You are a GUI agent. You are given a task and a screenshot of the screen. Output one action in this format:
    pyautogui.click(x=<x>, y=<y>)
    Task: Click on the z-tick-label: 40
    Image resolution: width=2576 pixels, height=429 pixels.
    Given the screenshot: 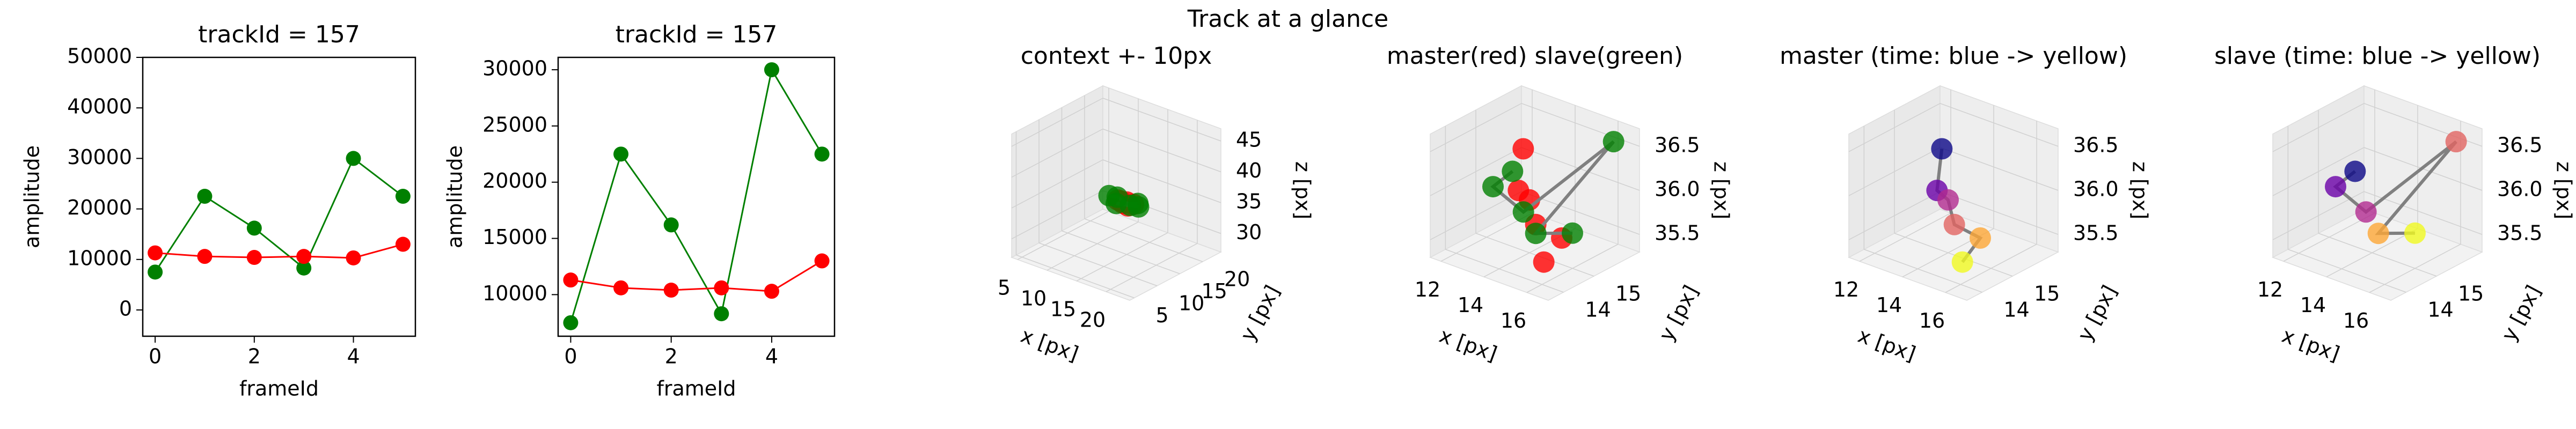 What is the action you would take?
    pyautogui.click(x=1249, y=170)
    